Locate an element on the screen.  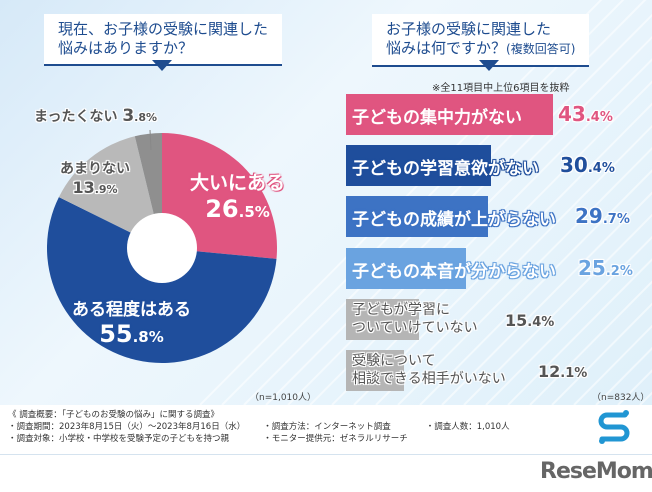
survey-period: ・調査期間：2023年8月15日（火）～2023年8月16日（水） is located at coordinates (127, 427).